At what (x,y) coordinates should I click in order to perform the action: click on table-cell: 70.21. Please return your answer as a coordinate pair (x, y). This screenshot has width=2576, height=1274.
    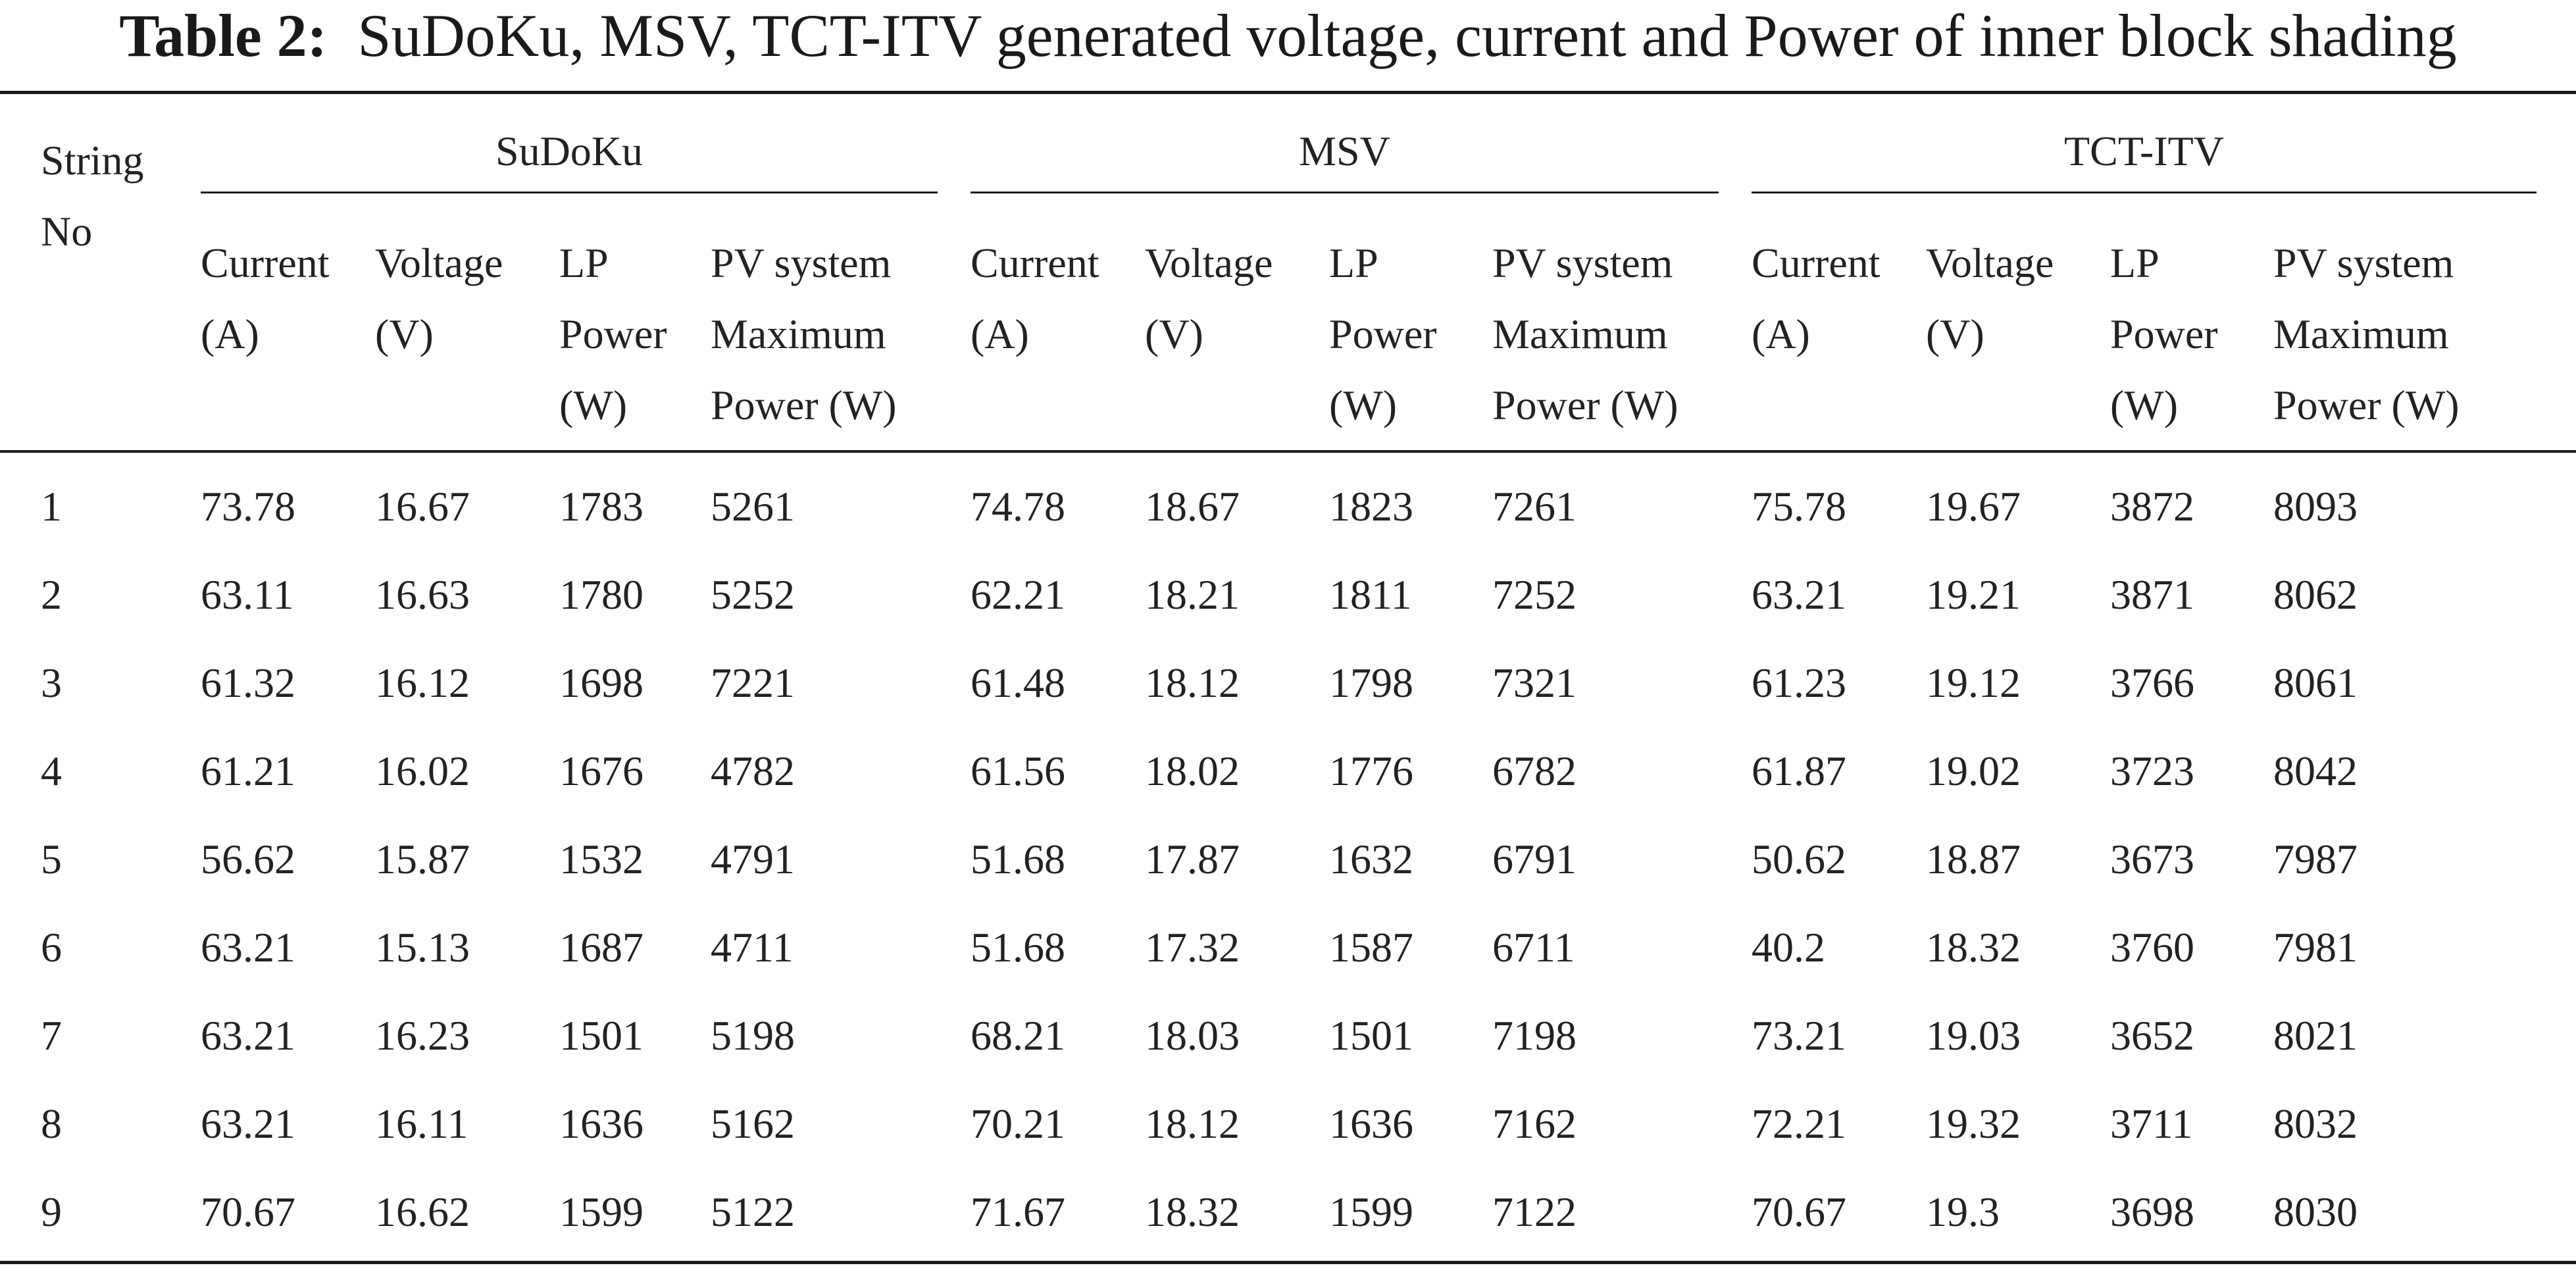
    Looking at the image, I should click on (1018, 1123).